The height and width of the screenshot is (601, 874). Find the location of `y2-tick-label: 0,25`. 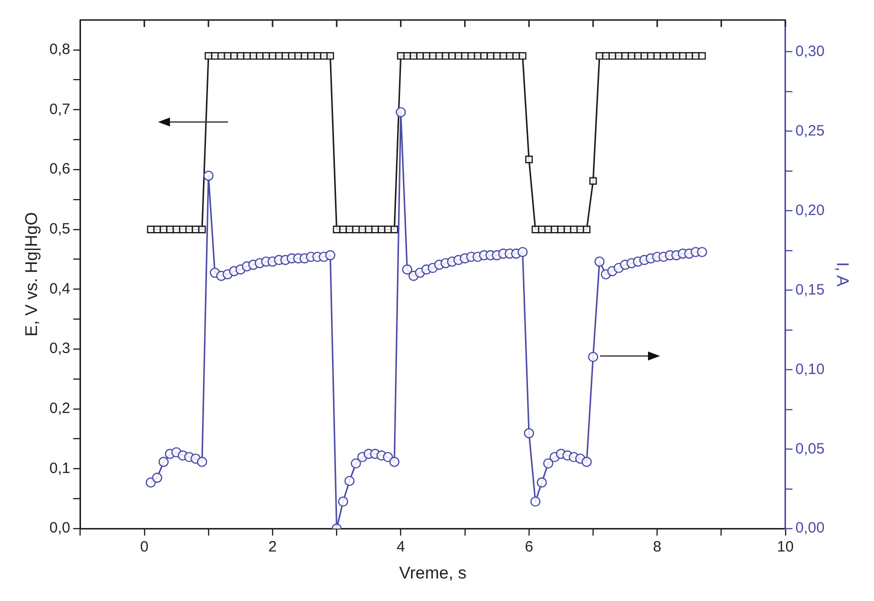

y2-tick-label: 0,25 is located at coordinates (810, 131).